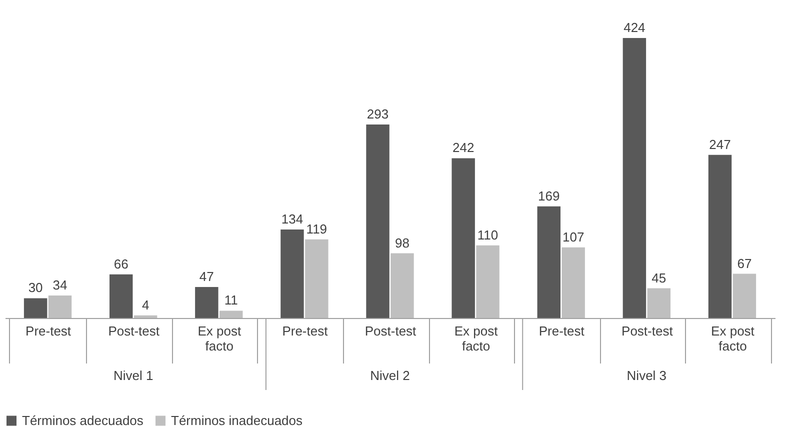  What do you see at coordinates (659, 278) in the screenshot?
I see `data-label: 45` at bounding box center [659, 278].